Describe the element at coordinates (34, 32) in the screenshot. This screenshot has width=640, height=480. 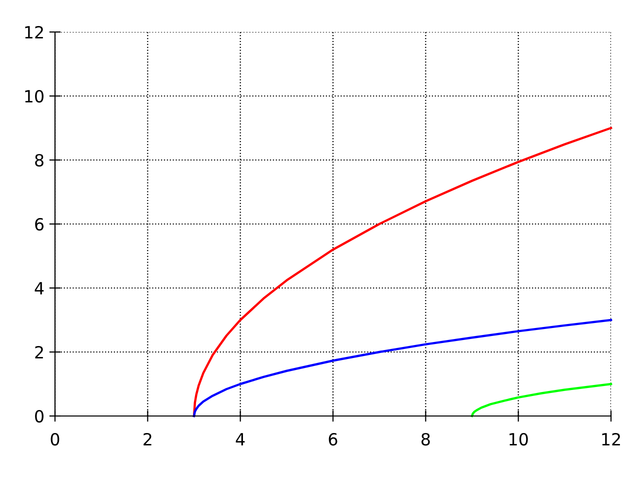
I see `y-tick-label: 12` at that location.